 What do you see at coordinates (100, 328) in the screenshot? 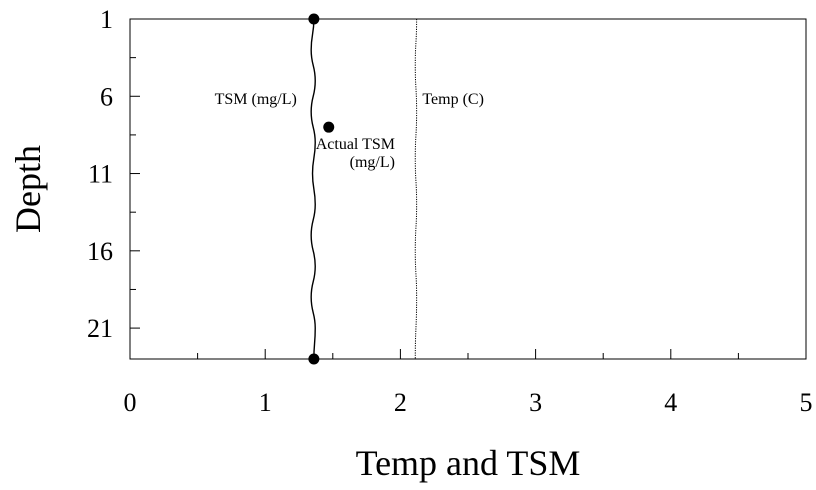
I see `y-tick-label: 21` at bounding box center [100, 328].